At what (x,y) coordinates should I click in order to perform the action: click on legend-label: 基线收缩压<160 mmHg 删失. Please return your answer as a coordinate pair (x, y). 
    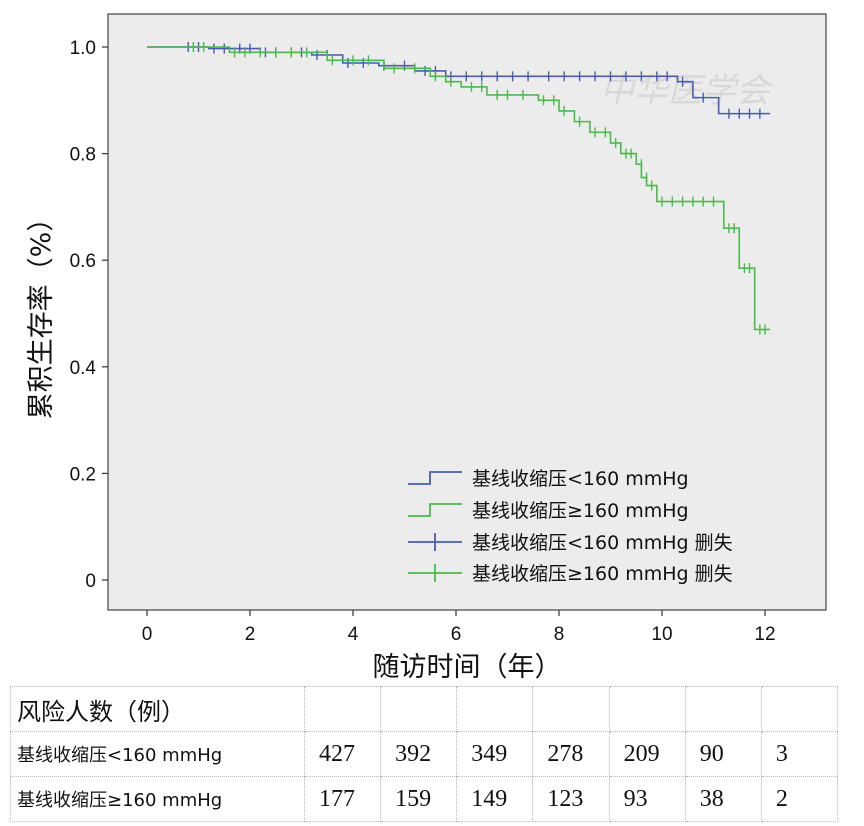
    Looking at the image, I should click on (602, 543).